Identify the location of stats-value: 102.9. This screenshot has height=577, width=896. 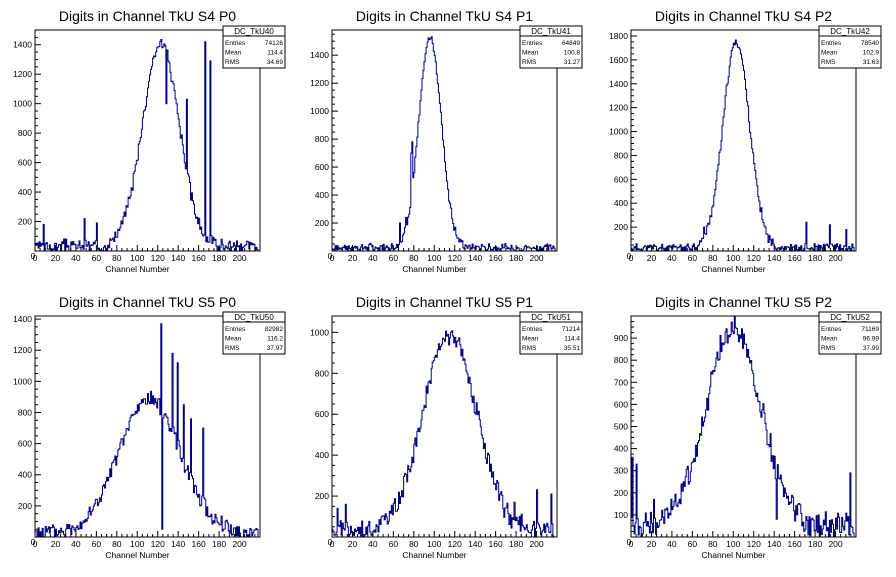
(871, 53).